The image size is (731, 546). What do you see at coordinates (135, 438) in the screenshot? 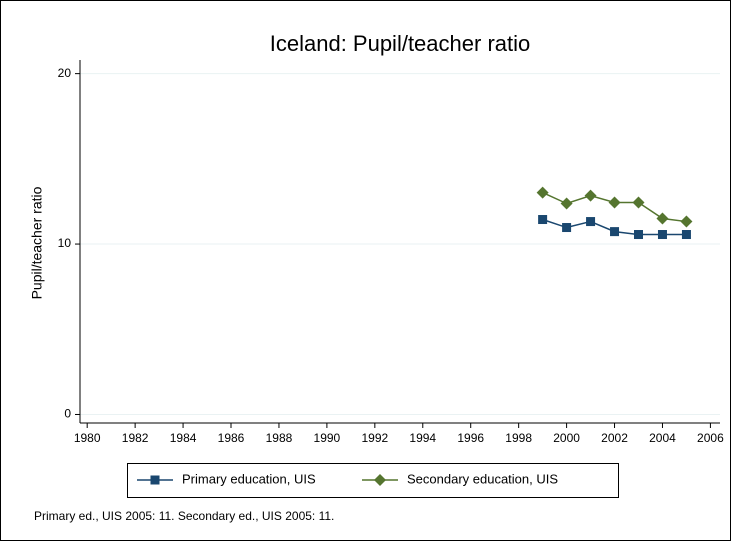
I see `x-tick-label: 1982` at bounding box center [135, 438].